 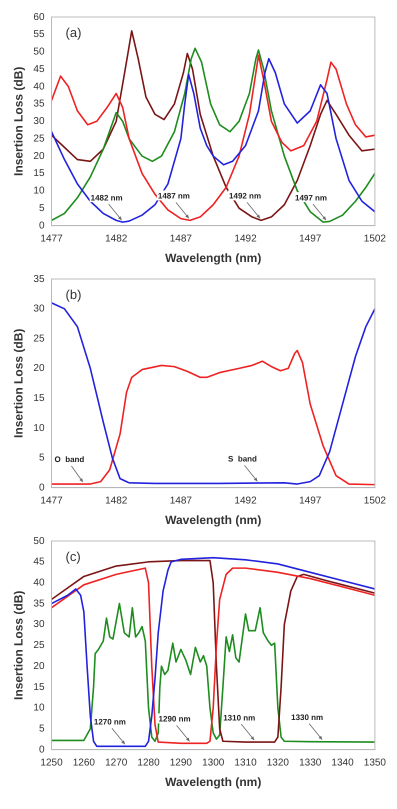 What do you see at coordinates (69, 459) in the screenshot?
I see `annotation: O band` at bounding box center [69, 459].